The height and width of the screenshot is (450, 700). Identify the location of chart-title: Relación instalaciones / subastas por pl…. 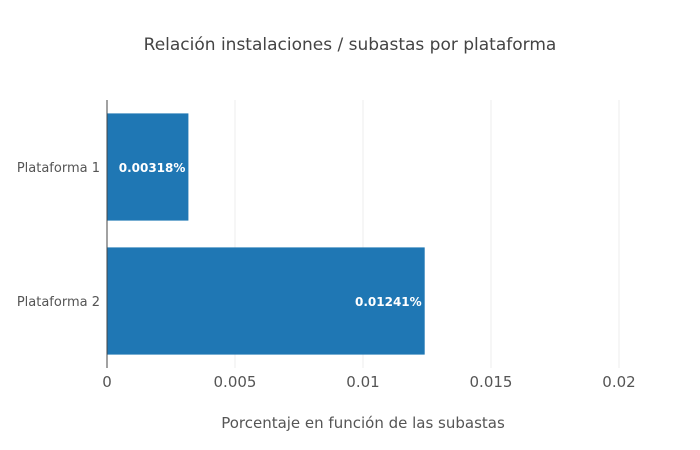
(350, 45).